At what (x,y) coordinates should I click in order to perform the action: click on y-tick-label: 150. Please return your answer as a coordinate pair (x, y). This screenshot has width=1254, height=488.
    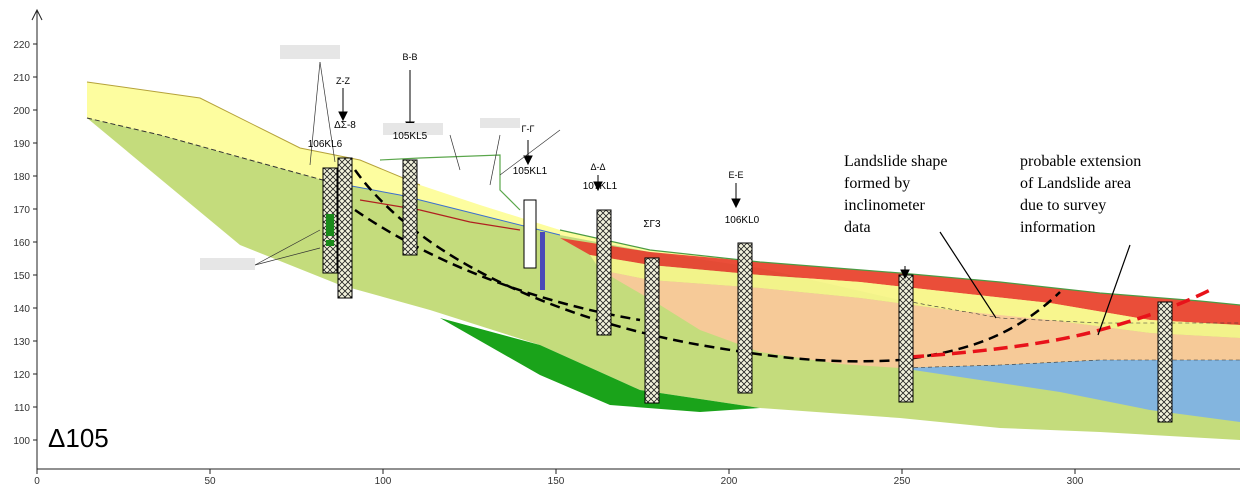
    Looking at the image, I should click on (21, 276).